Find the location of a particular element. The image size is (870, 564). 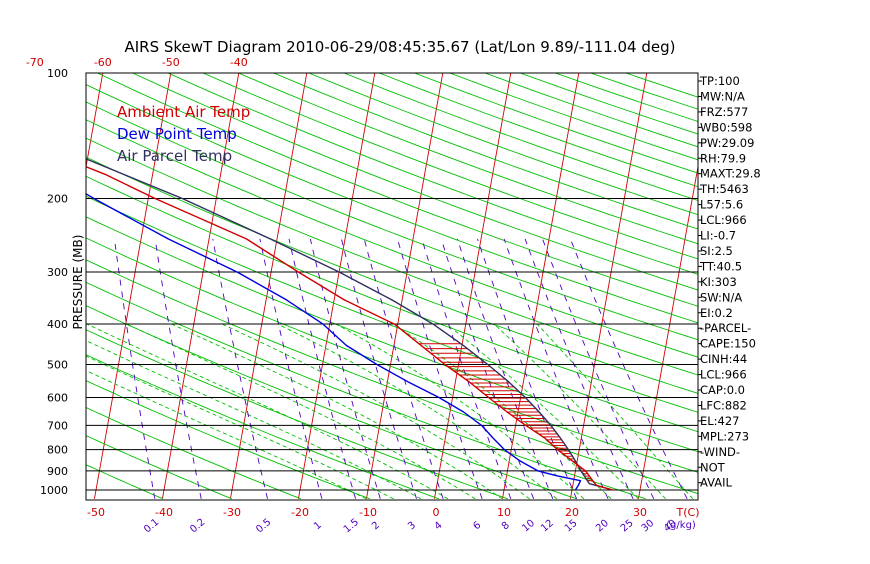

index-entry: CAPE:150 is located at coordinates (728, 344).